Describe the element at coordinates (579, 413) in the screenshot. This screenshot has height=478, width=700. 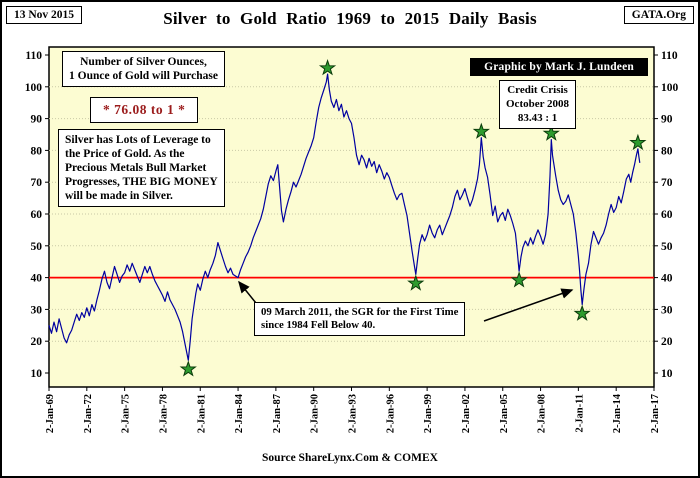
I see `x-axis-label: 2-Jan-11` at that location.